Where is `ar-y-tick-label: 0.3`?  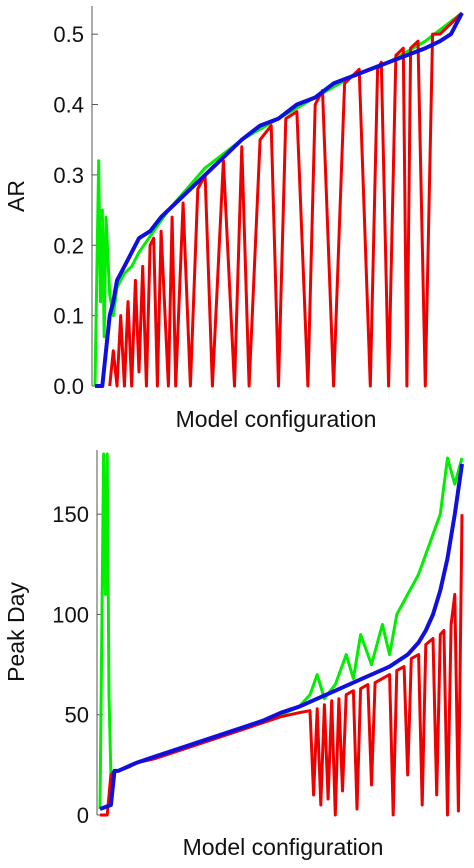
ar-y-tick-label: 0.3 is located at coordinates (68, 175).